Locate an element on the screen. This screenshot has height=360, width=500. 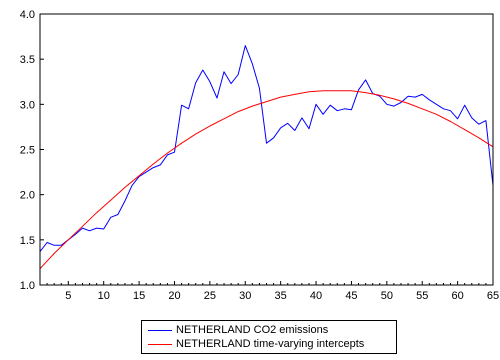
legend-item-co2: NETHERLAND CO2 emissions is located at coordinates (269, 330).